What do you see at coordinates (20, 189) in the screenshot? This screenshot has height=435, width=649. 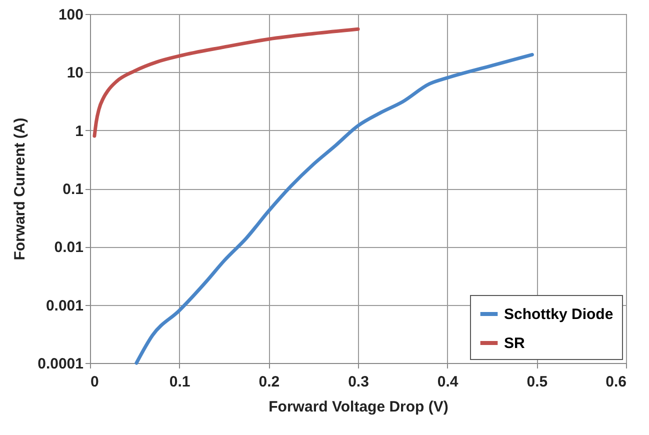 I see `y-axis-title: Forward Current (A)` at bounding box center [20, 189].